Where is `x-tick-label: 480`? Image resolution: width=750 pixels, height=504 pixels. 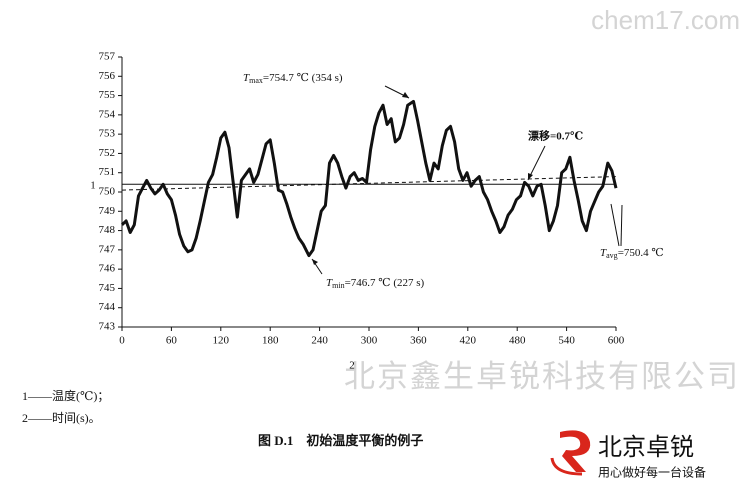 x-tick-label: 480 is located at coordinates (517, 341).